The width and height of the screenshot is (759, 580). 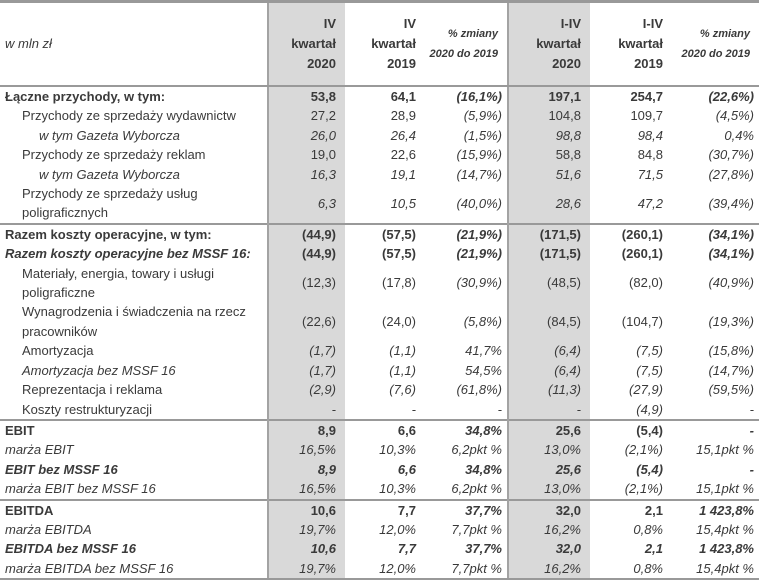 I want to click on cell-q4-2019: (57,5), so click(x=399, y=254).